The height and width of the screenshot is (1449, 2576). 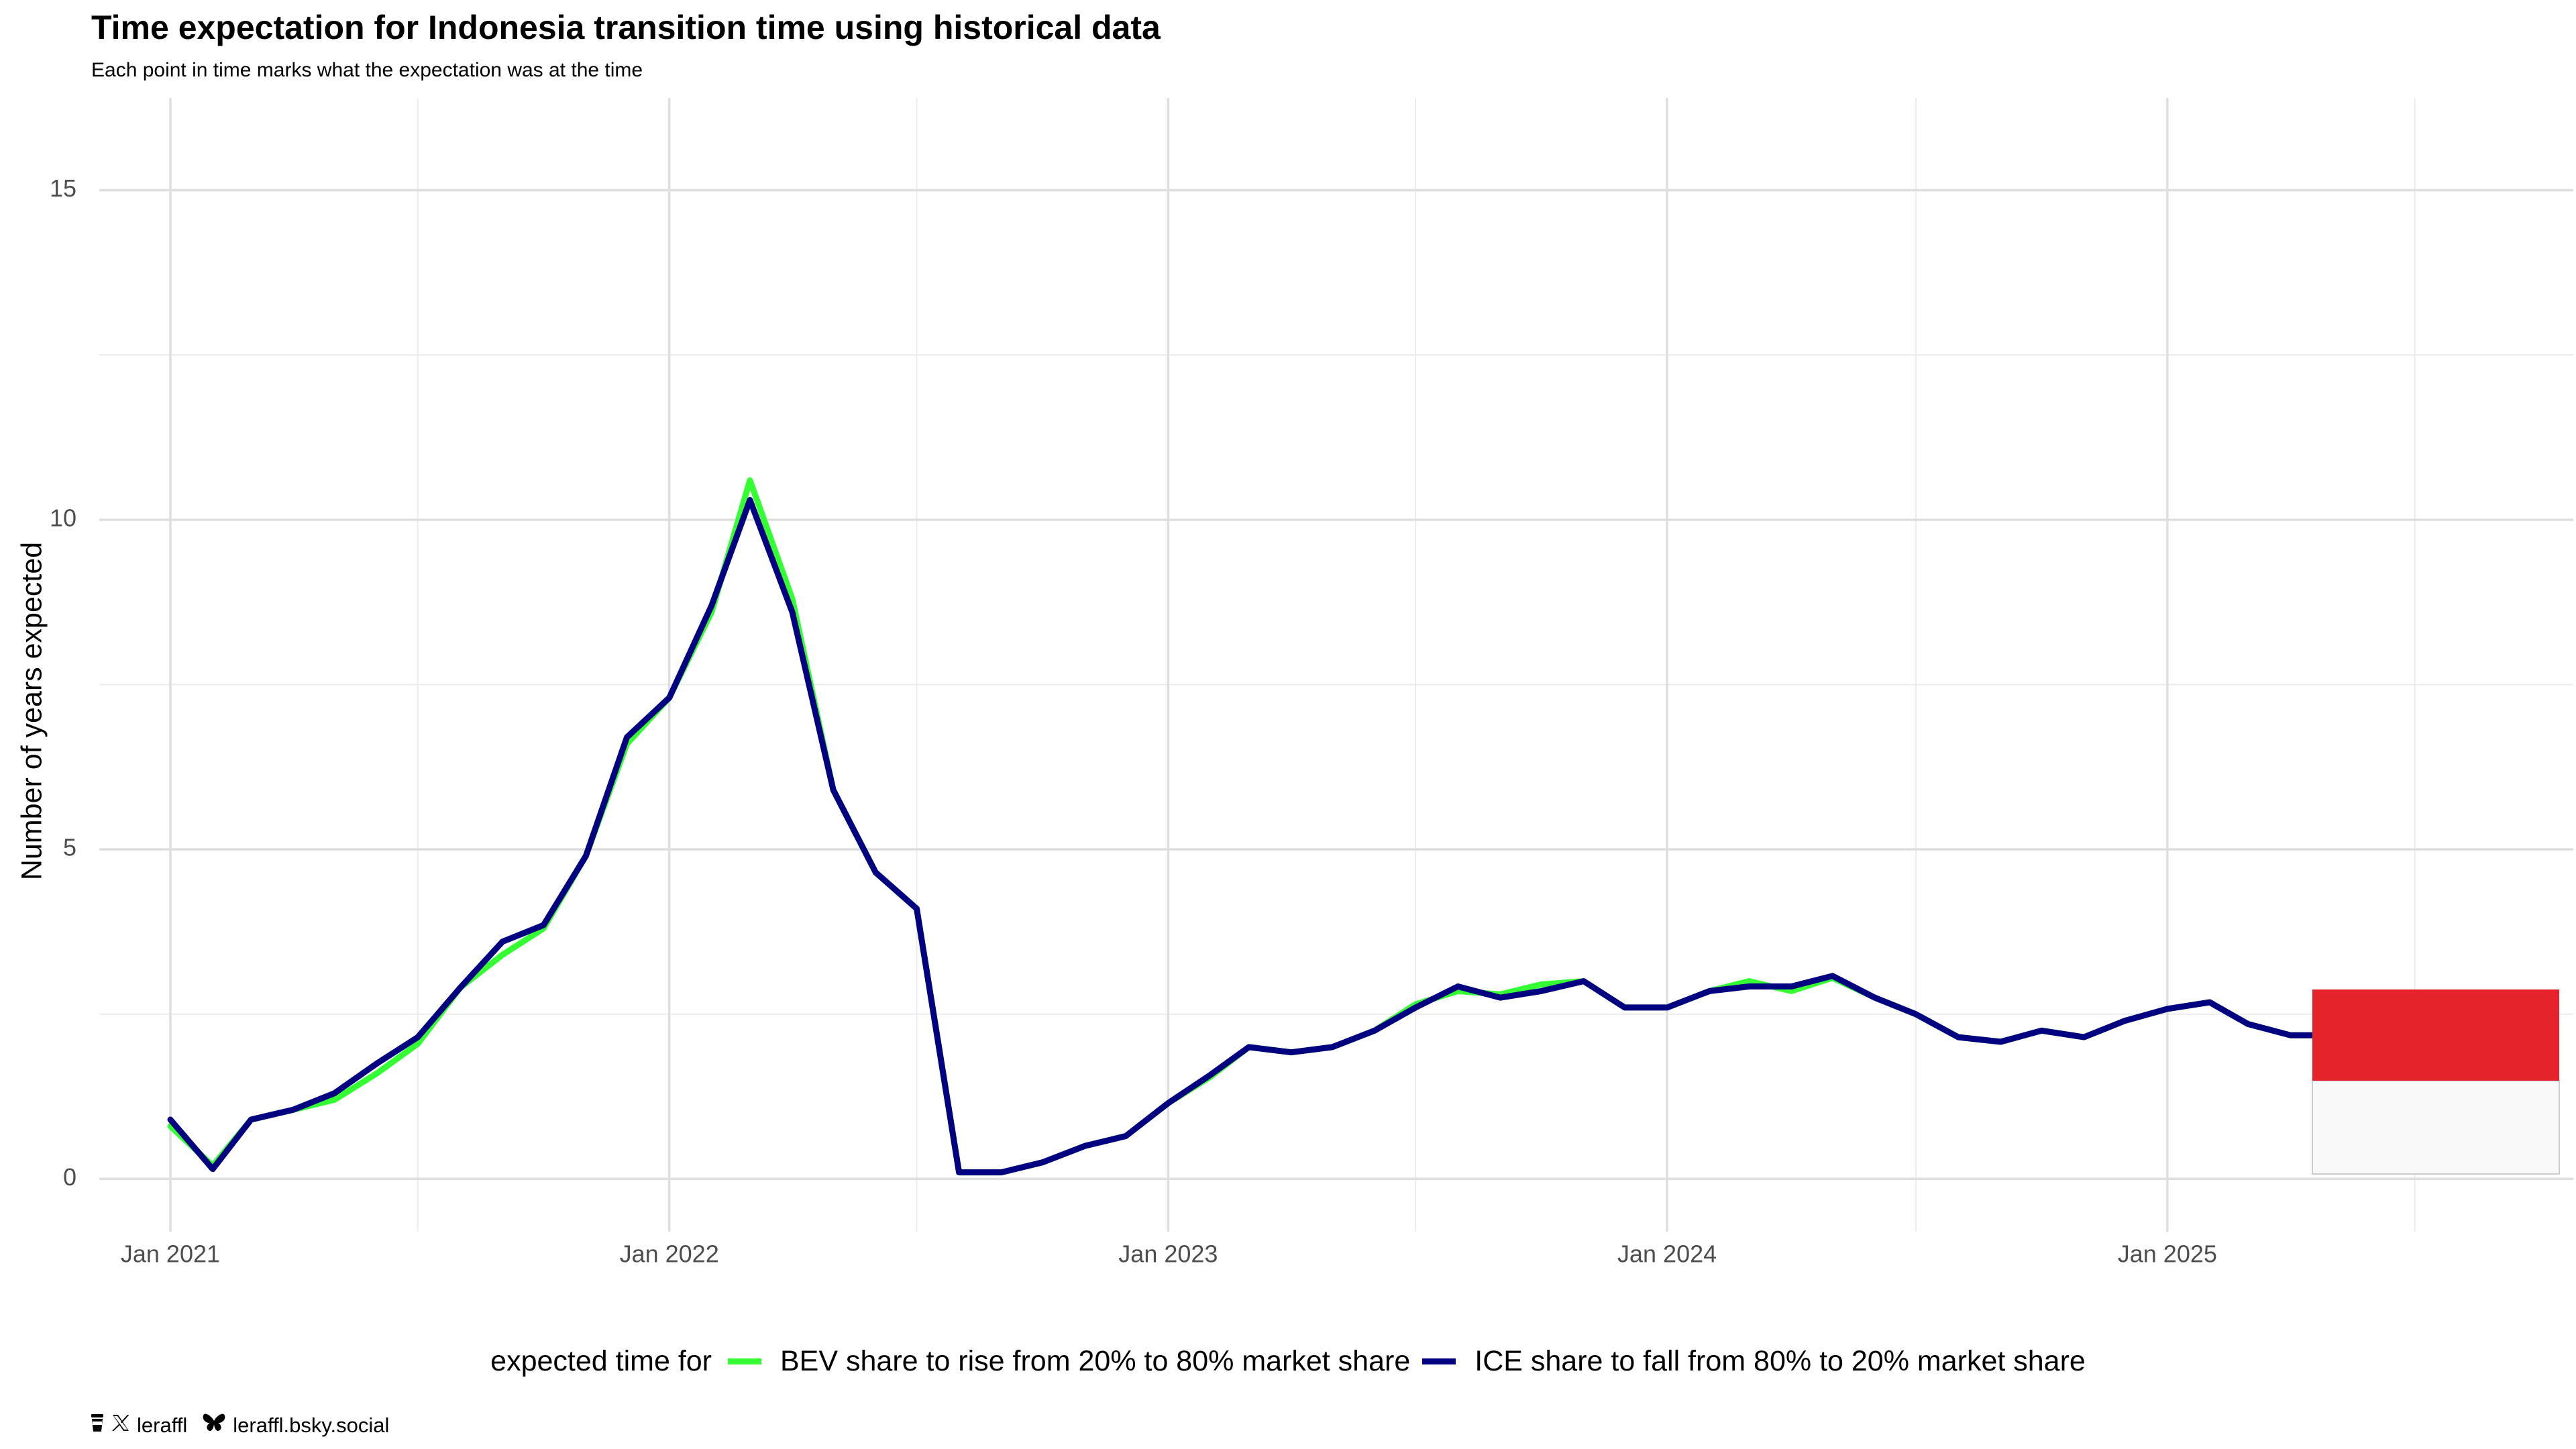 I want to click on legend-title: expected time for, so click(x=601, y=1361).